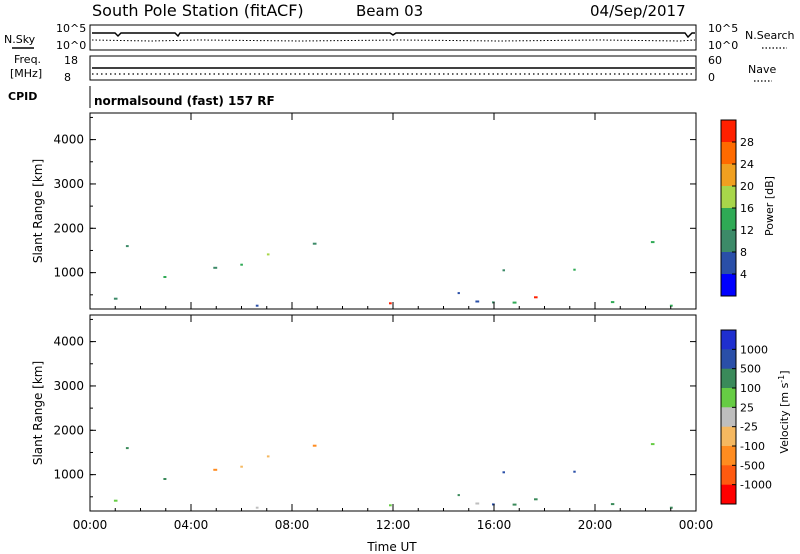 Image resolution: width=800 pixels, height=554 pixels. Describe the element at coordinates (191, 525) in the screenshot. I see `xtick-label: 04:00` at that location.